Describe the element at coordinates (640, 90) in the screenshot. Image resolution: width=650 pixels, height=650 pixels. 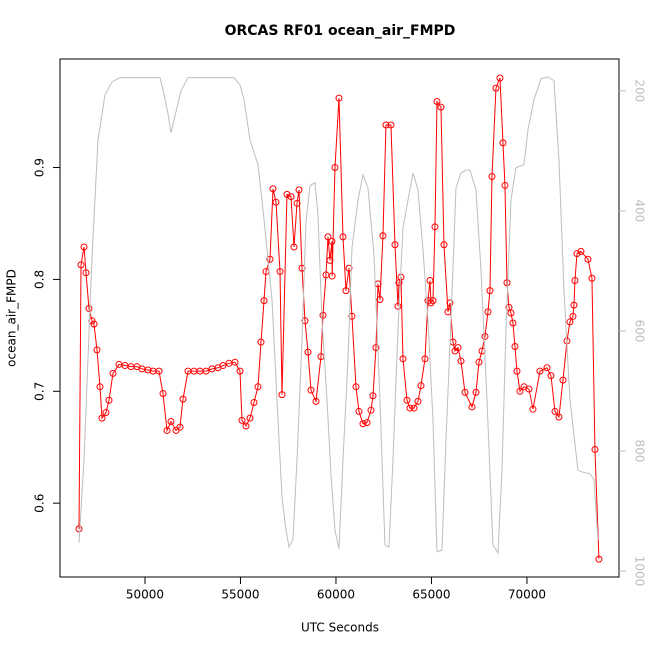
I see `y2-tick-label: 200` at that location.